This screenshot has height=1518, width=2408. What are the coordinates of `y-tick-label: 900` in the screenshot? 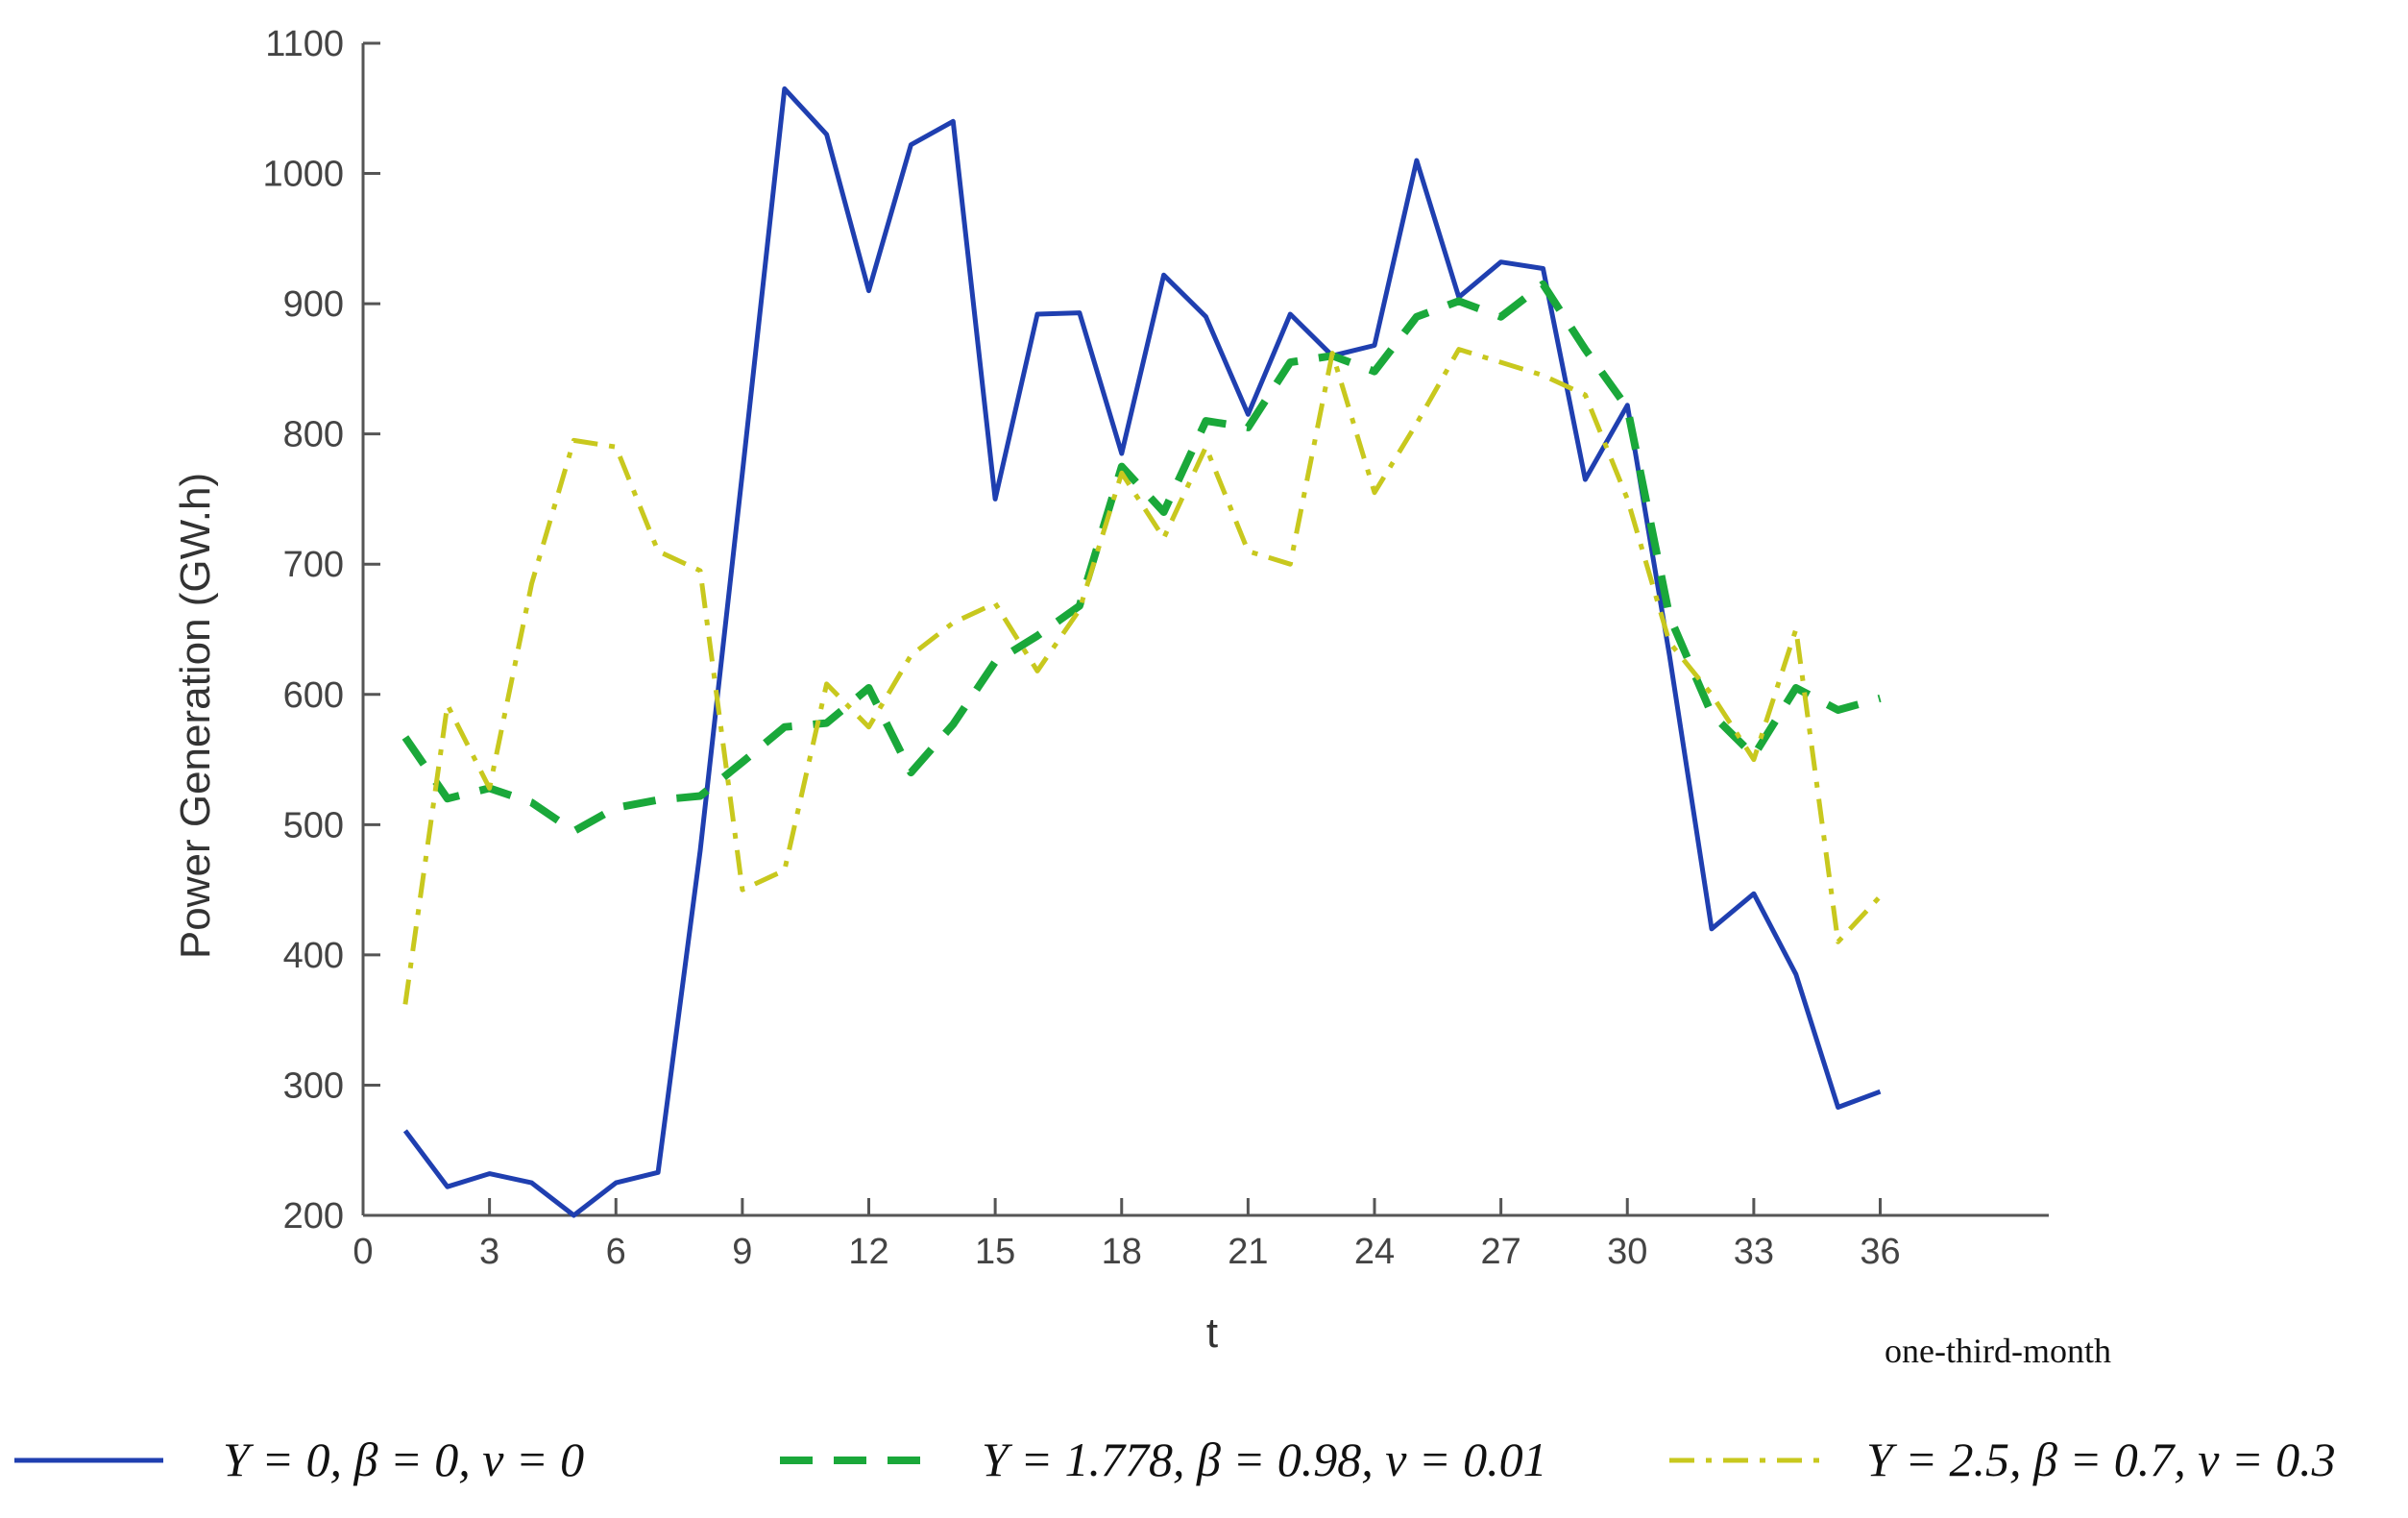 It's located at (313, 304).